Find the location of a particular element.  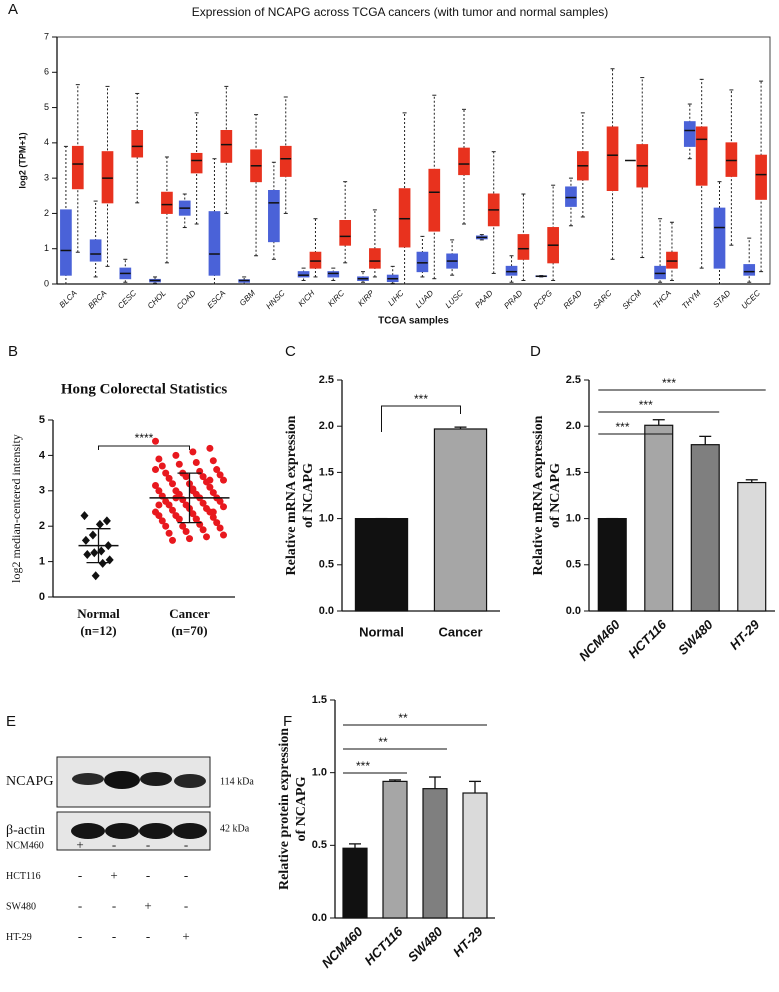

panel-letter: C is located at coordinates (290, 351).